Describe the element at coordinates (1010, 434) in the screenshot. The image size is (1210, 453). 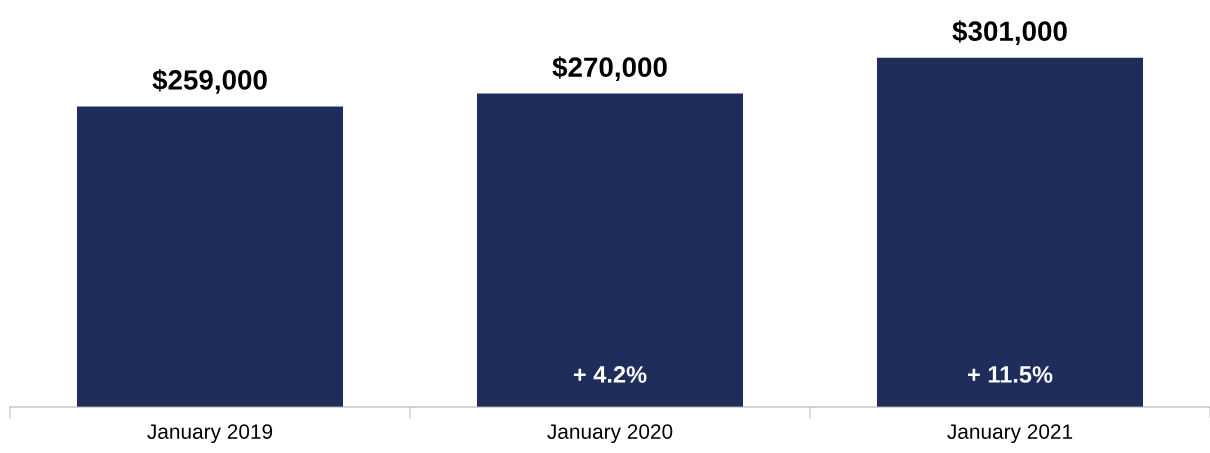
I see `x-tick-label: January 2021` at that location.